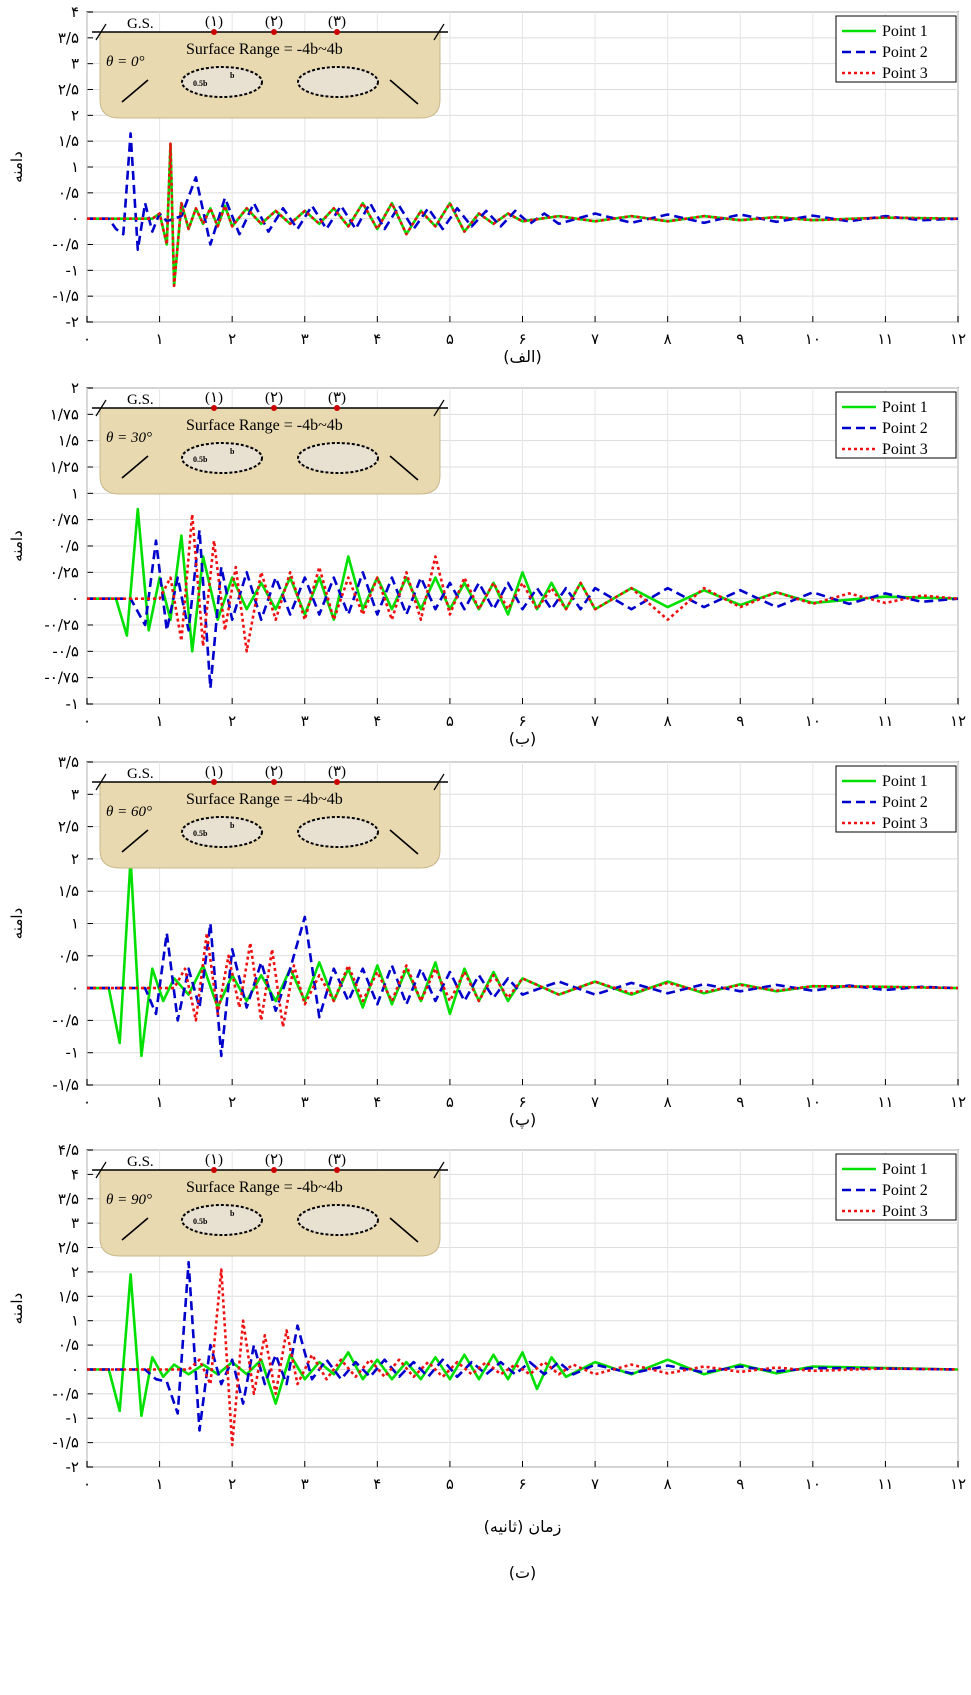  Describe the element at coordinates (64, 467) in the screenshot. I see `y-tick-label: ۱/۲۵` at that location.